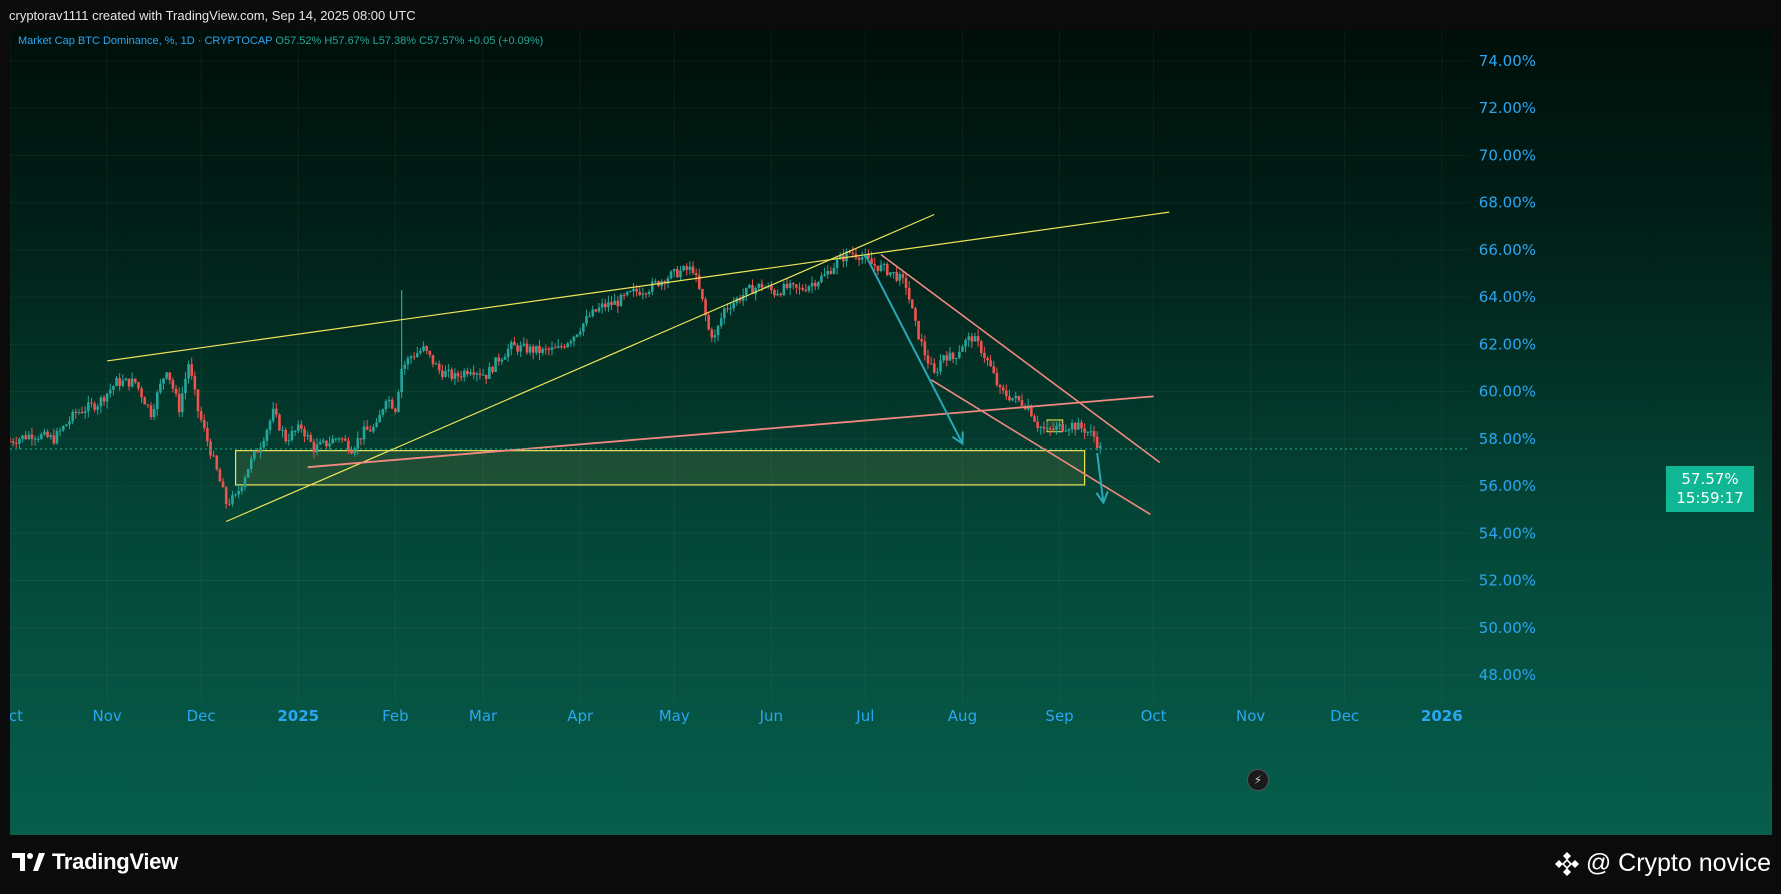 The image size is (1781, 894). Describe the element at coordinates (1020, 359) in the screenshot. I see `channel-upper-line` at that location.